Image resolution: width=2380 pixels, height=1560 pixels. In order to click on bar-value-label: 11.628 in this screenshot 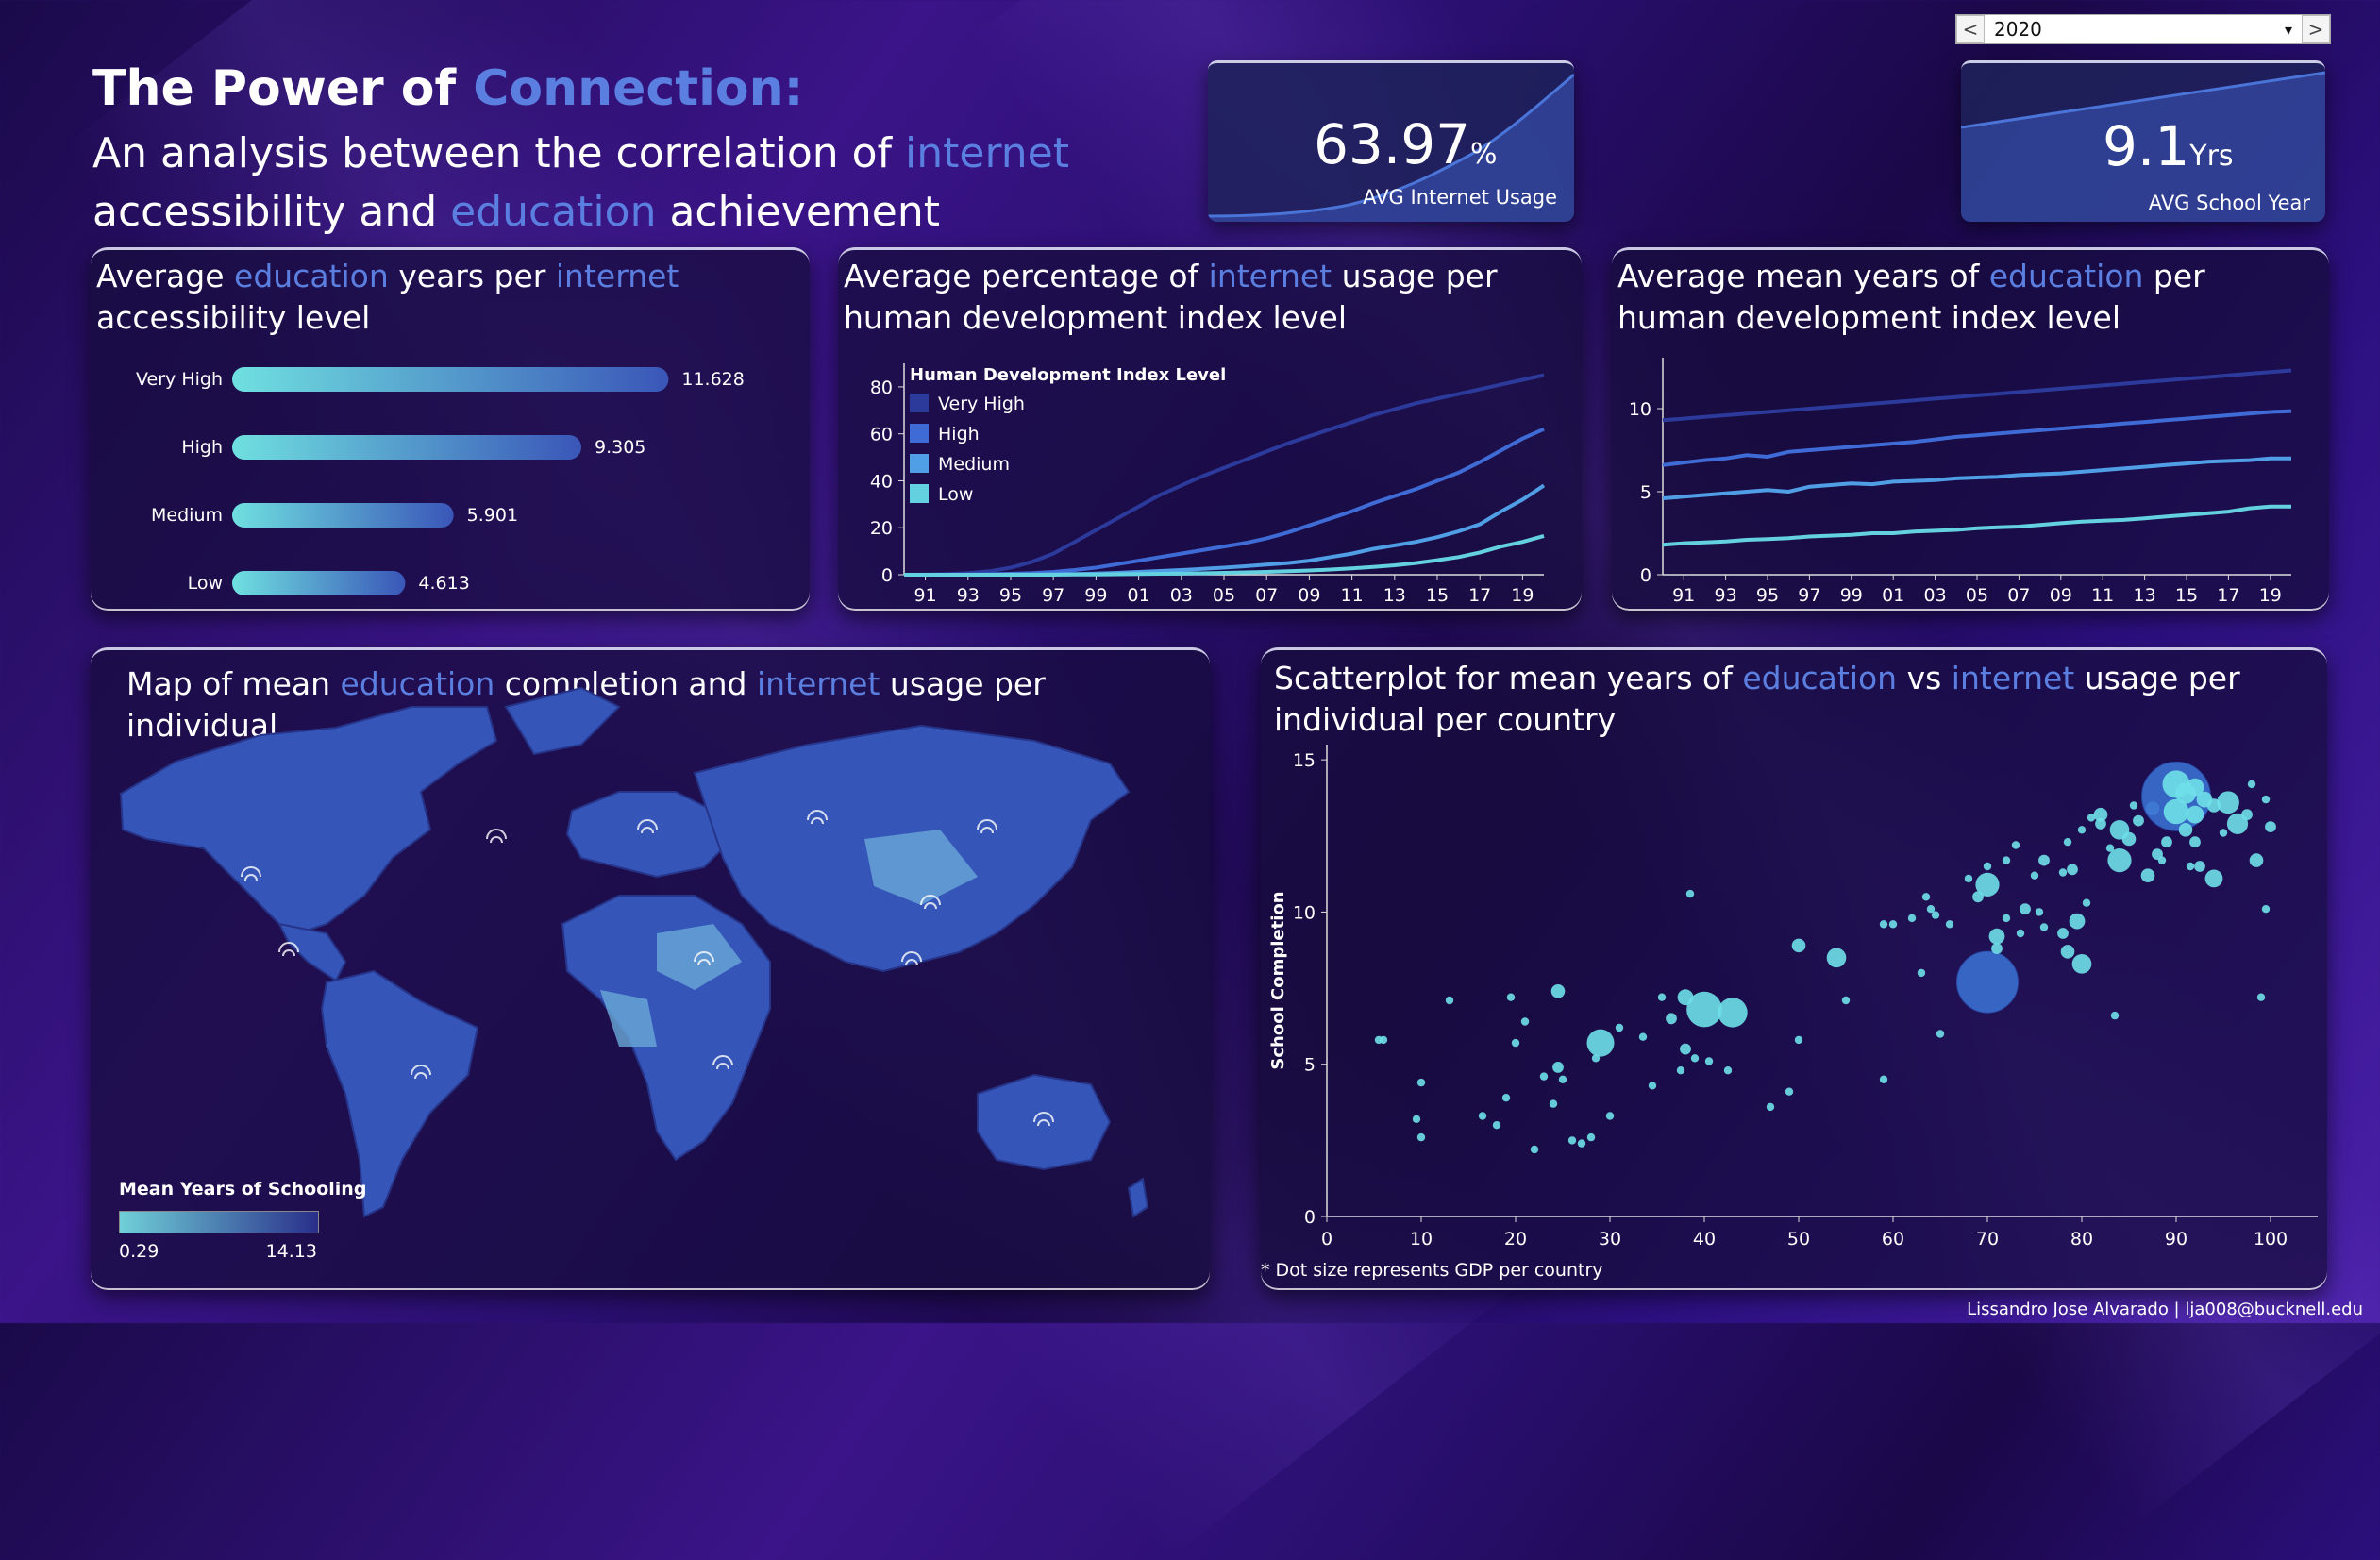, I will do `click(712, 380)`.